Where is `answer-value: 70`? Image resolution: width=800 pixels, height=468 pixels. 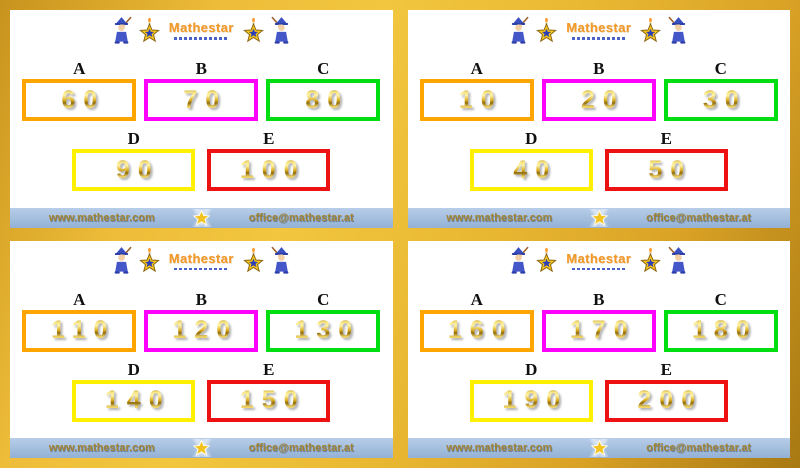 answer-value: 70 is located at coordinates (201, 100).